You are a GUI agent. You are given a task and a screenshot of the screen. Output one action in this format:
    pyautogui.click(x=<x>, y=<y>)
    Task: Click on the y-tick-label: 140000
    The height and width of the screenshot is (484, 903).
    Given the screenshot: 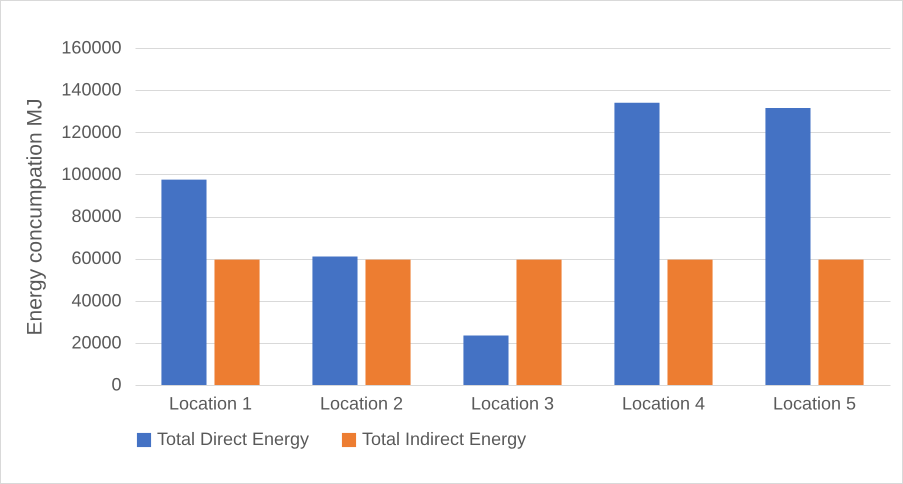 What is the action you would take?
    pyautogui.click(x=91, y=90)
    